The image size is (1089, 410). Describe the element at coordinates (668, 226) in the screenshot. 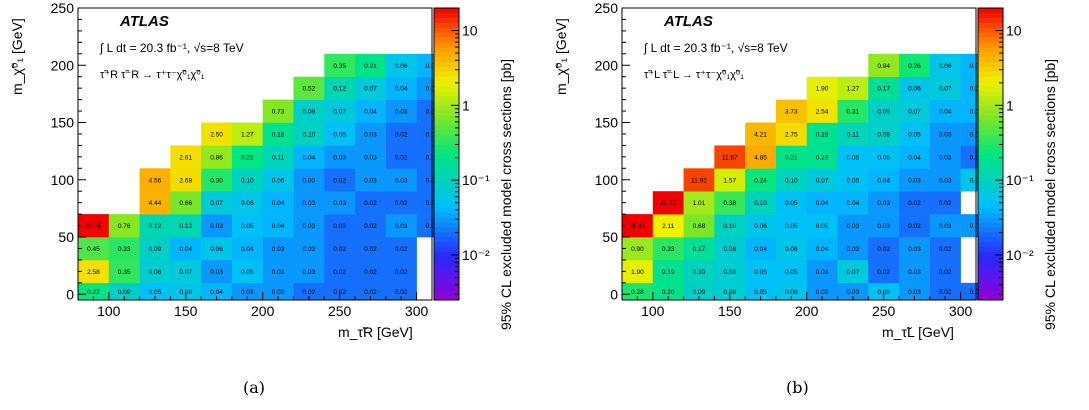

I see `cell-value-label: 2.11` at that location.